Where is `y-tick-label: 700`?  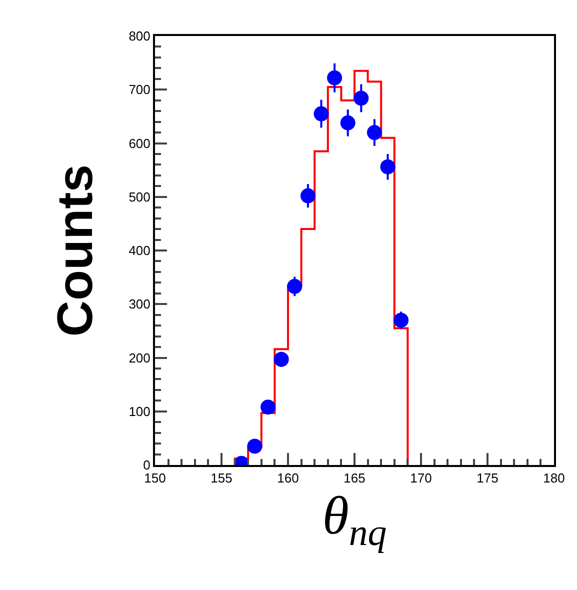 y-tick-label: 700 is located at coordinates (139, 90).